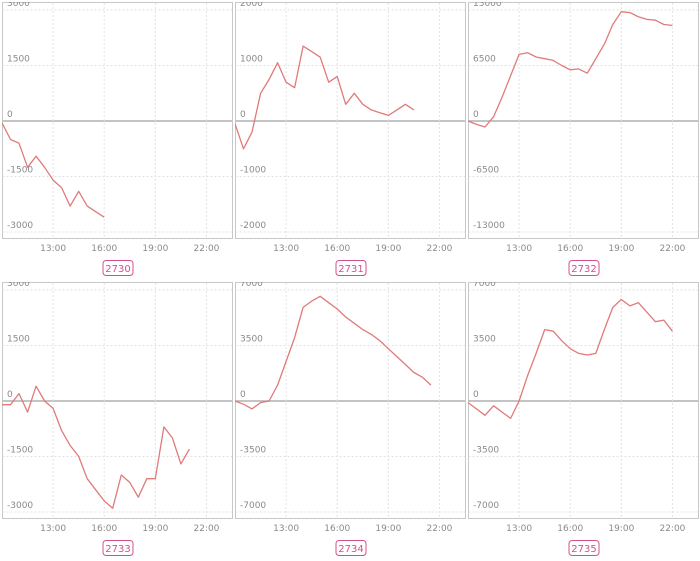  Describe the element at coordinates (487, 5) in the screenshot. I see `y-tick-label: 13000` at that location.